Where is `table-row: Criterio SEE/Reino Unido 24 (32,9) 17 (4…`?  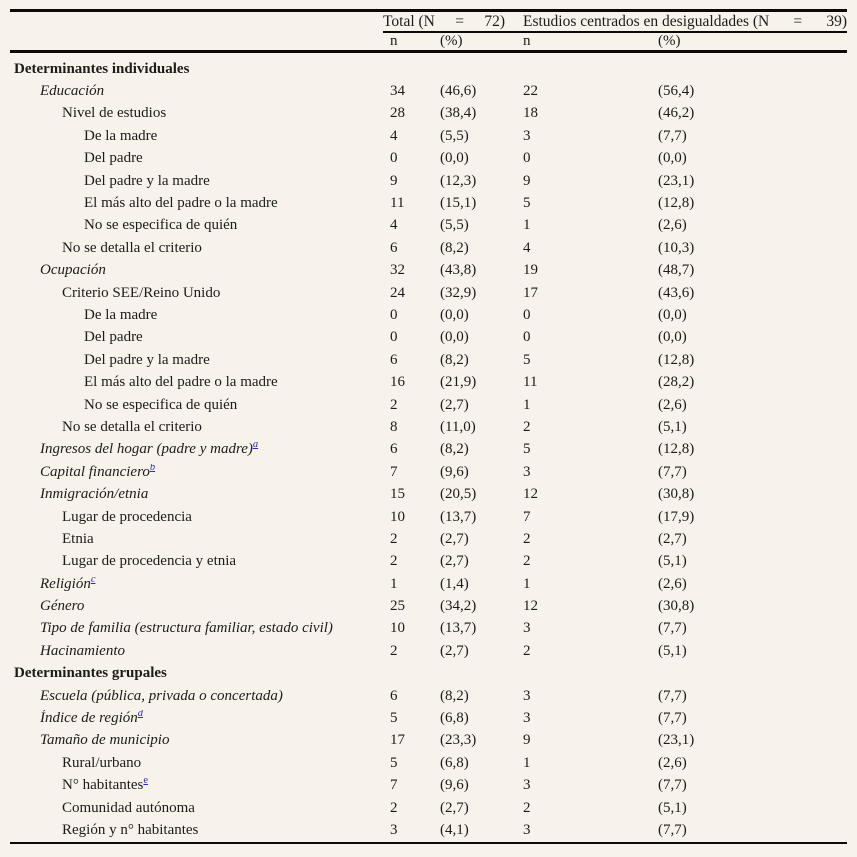 table-row: Criterio SEE/Reino Unido 24 (32,9) 17 (4… is located at coordinates (428, 293).